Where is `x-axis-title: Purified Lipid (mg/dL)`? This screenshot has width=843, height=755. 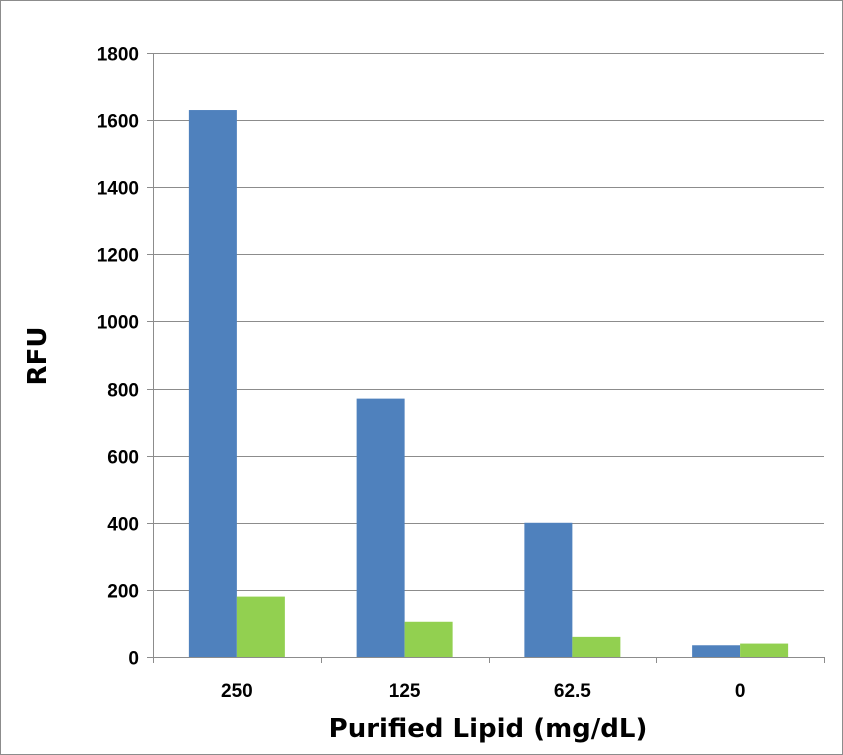 x-axis-title: Purified Lipid (mg/dL) is located at coordinates (488, 729).